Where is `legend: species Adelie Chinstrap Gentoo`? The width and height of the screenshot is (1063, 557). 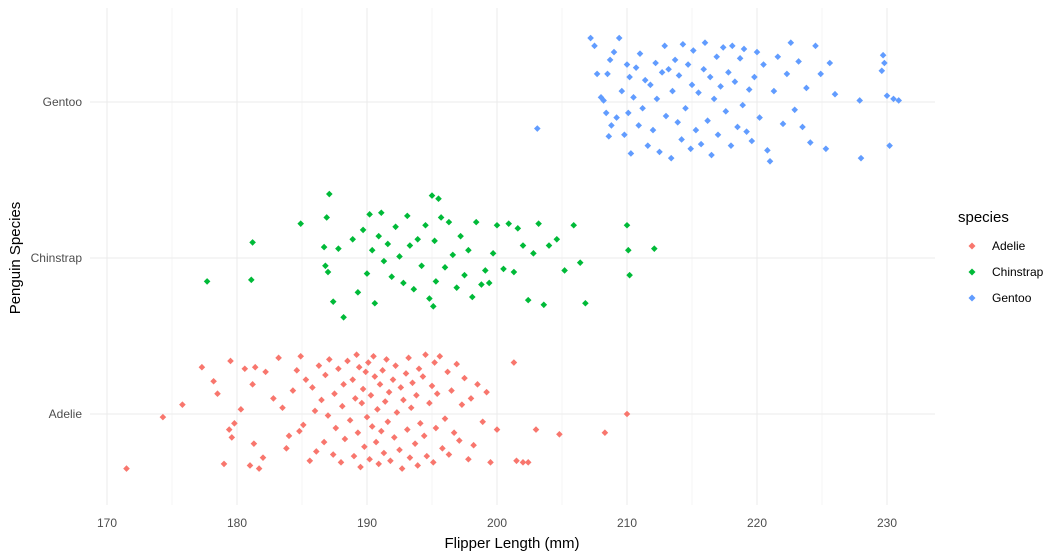
legend: species Adelie Chinstrap Gentoo is located at coordinates (1001, 257).